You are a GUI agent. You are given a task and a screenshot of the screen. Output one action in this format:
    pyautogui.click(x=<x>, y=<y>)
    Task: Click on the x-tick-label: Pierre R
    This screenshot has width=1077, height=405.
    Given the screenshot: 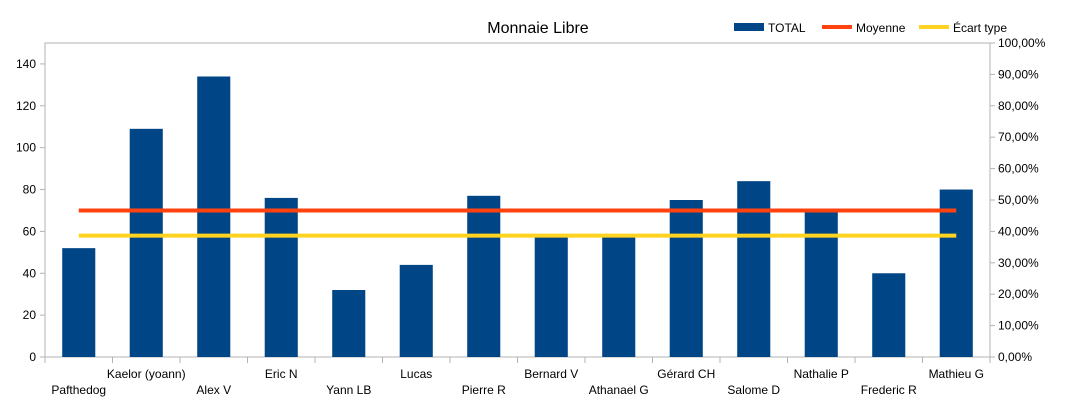 What is the action you would take?
    pyautogui.click(x=484, y=390)
    